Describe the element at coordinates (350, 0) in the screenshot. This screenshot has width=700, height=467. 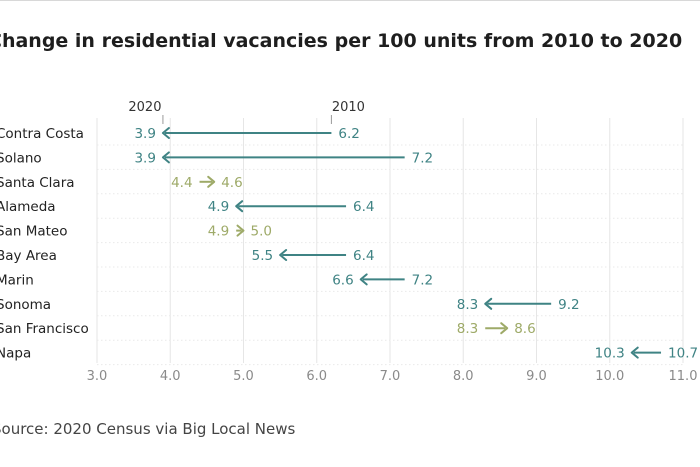
I see `top-rule` at that location.